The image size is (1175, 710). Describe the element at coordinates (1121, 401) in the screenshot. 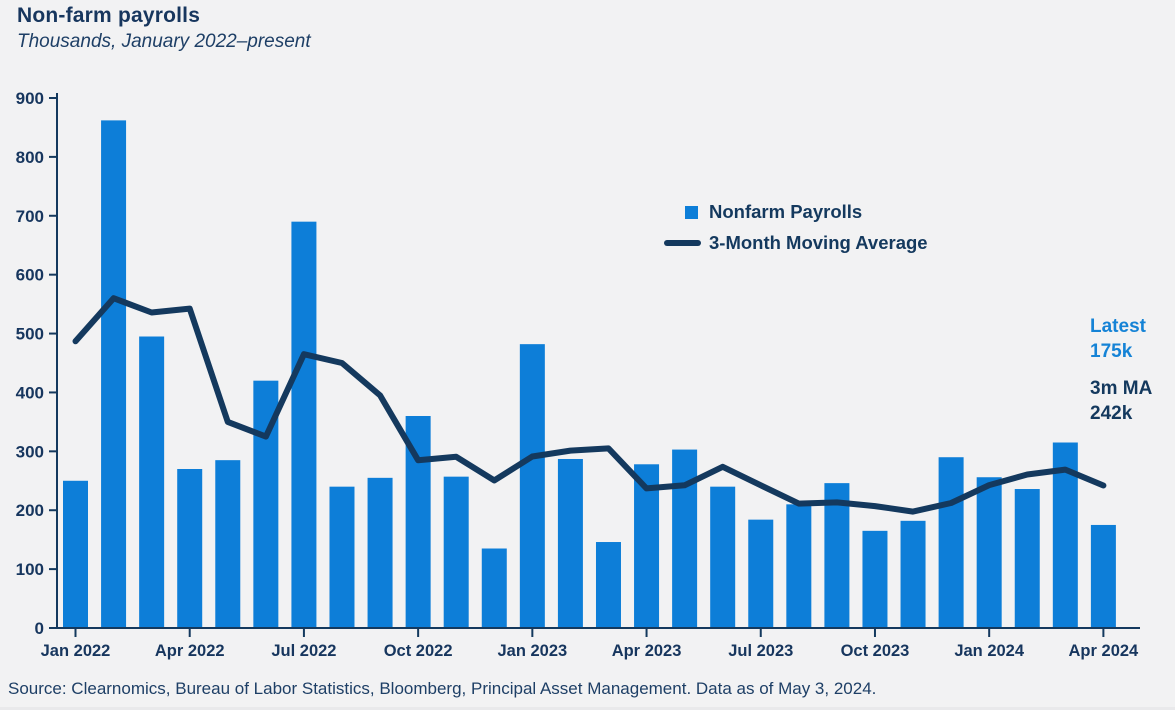

I see `moving-average-annotation: 3m MA 242k` at that location.